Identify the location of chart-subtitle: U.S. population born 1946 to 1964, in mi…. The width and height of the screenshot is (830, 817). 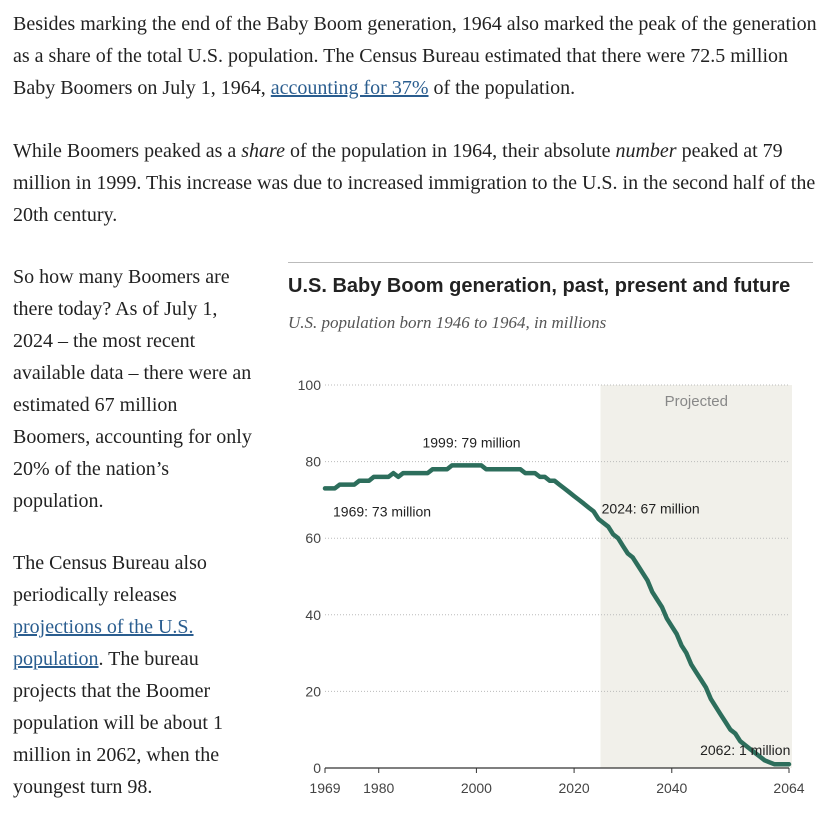
(447, 322).